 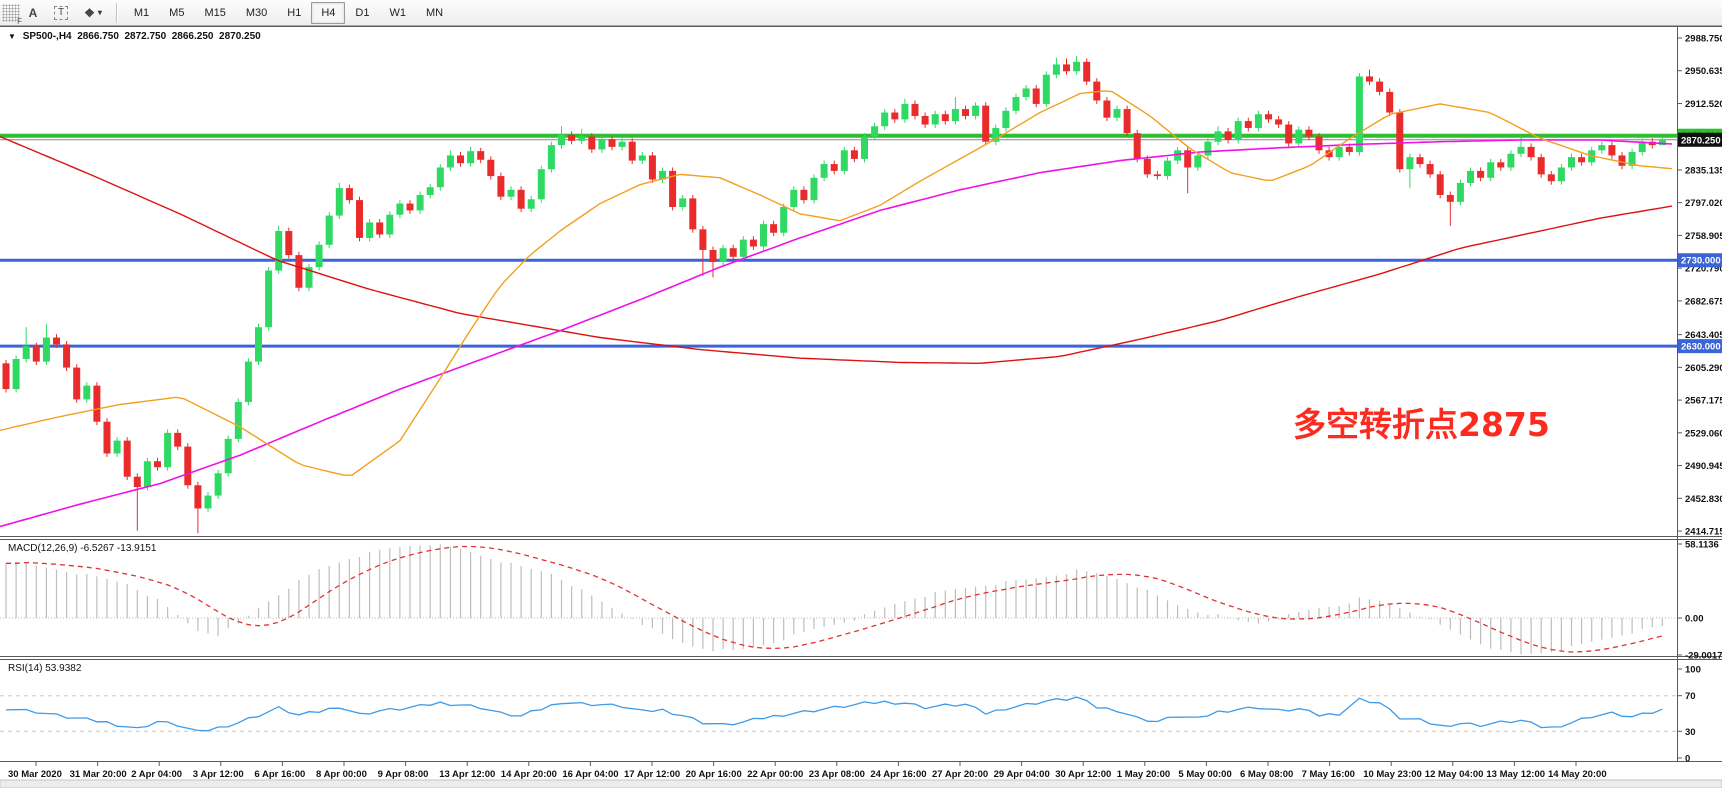 I want to click on toolbar: F A T ❖ ▾ M1 M5 M15 M30 H1 H4 D1 W1 MN, so click(x=861, y=13).